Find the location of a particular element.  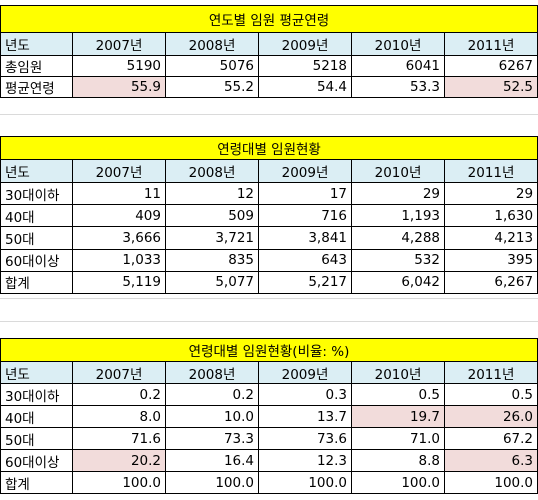

data-cell: 17 is located at coordinates (305, 193).